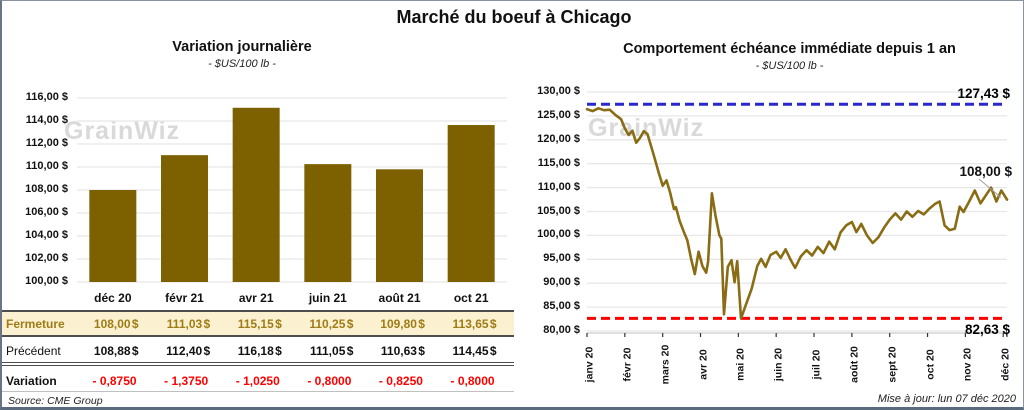 Image resolution: width=1024 pixels, height=410 pixels. What do you see at coordinates (256, 298) in the screenshot?
I see `category-label: avr 21` at bounding box center [256, 298].